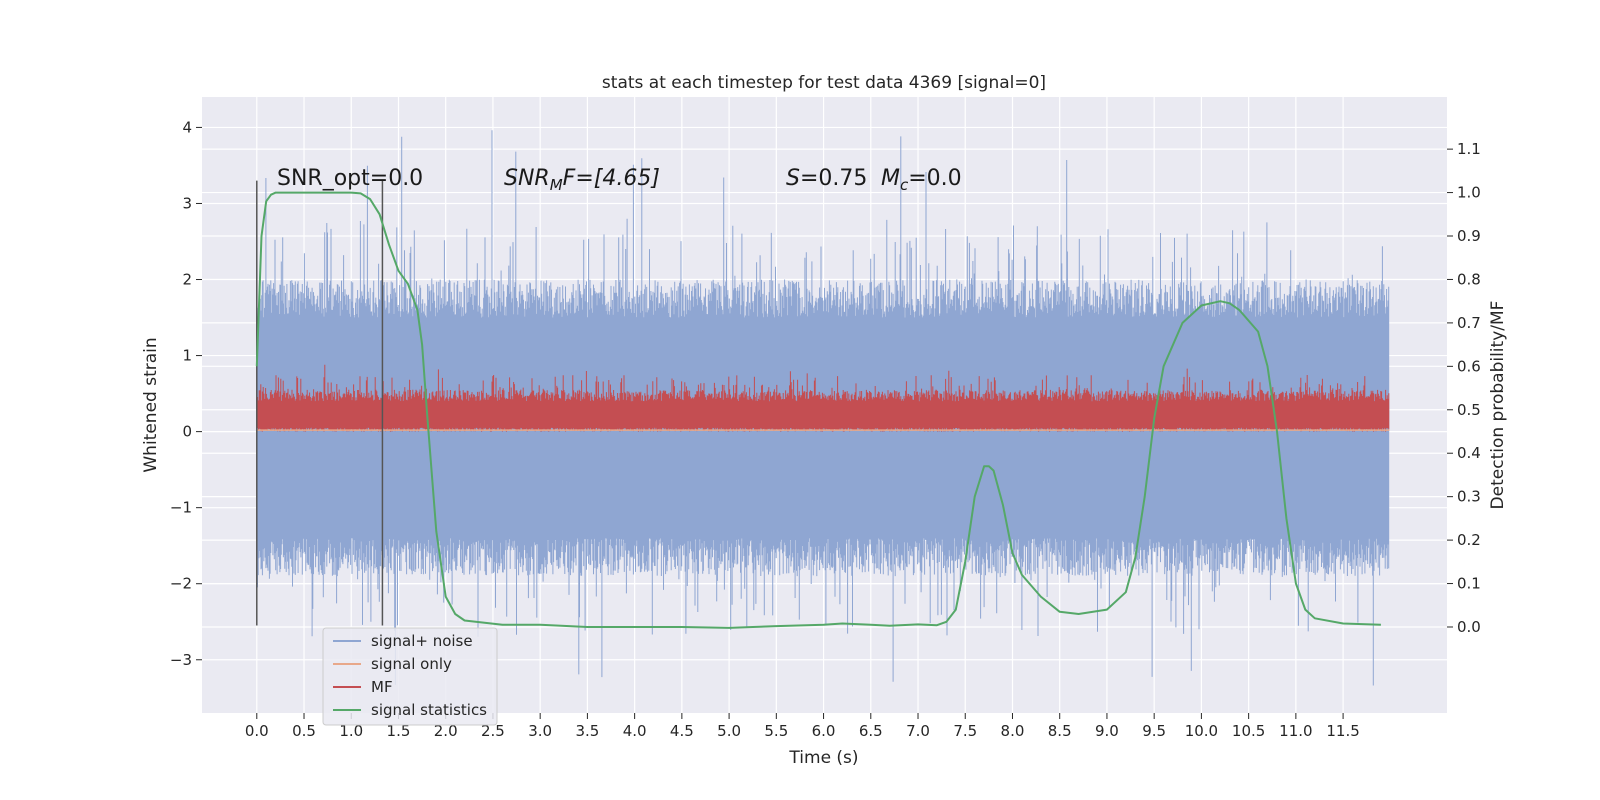 The width and height of the screenshot is (1600, 800). I want to click on x-tick-label: 3.0, so click(540, 731).